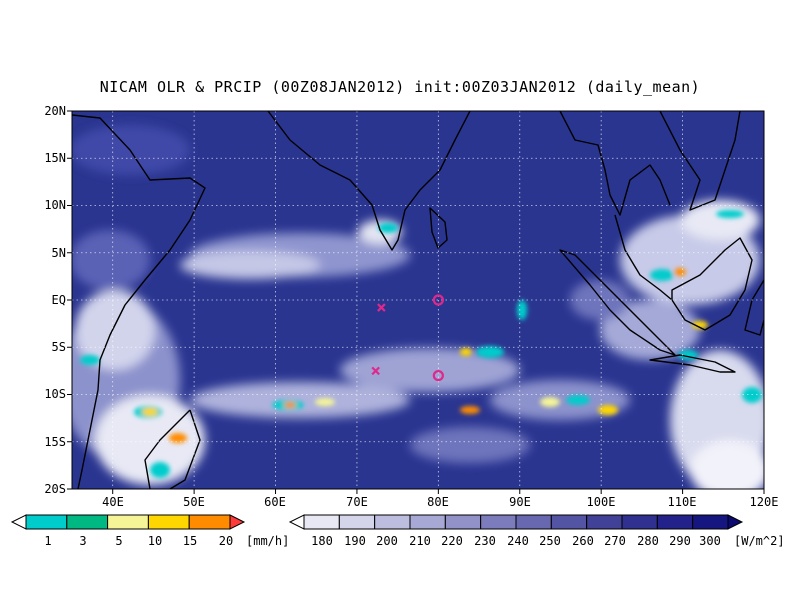  What do you see at coordinates (407, 338) in the screenshot?
I see `storm-markers` at bounding box center [407, 338].